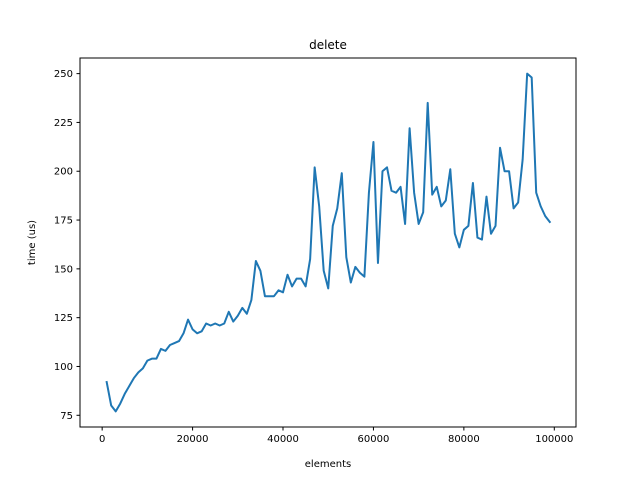 This screenshot has width=640, height=480. What do you see at coordinates (554, 439) in the screenshot?
I see `x-tick-label: 100000` at bounding box center [554, 439].